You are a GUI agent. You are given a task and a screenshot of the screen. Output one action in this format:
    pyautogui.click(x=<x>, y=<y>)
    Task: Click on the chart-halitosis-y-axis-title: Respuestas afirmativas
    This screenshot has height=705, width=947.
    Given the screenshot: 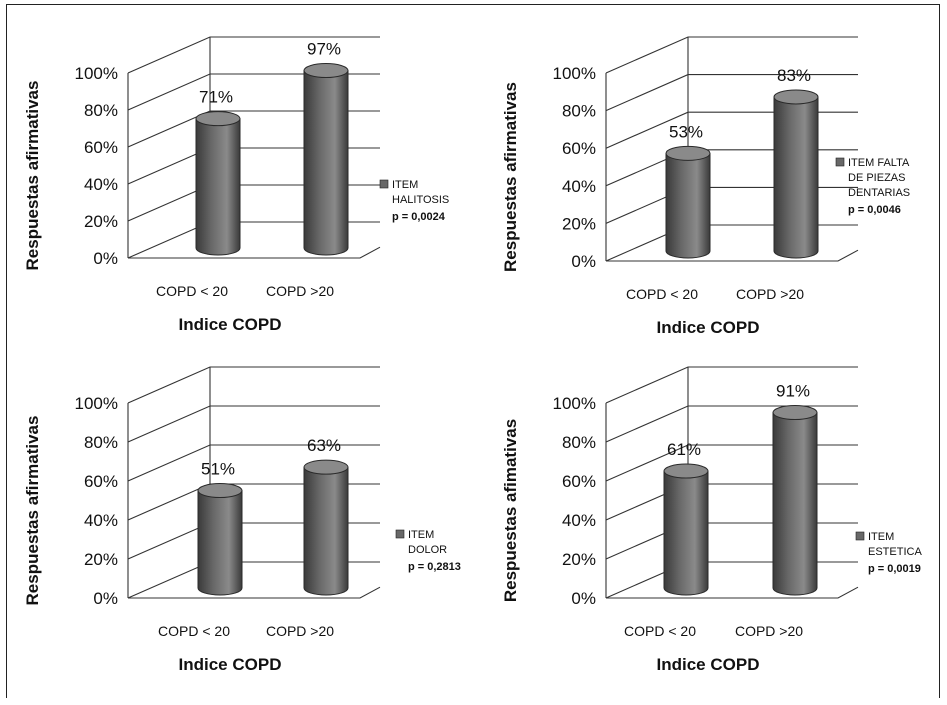 What is the action you would take?
    pyautogui.click(x=32, y=176)
    